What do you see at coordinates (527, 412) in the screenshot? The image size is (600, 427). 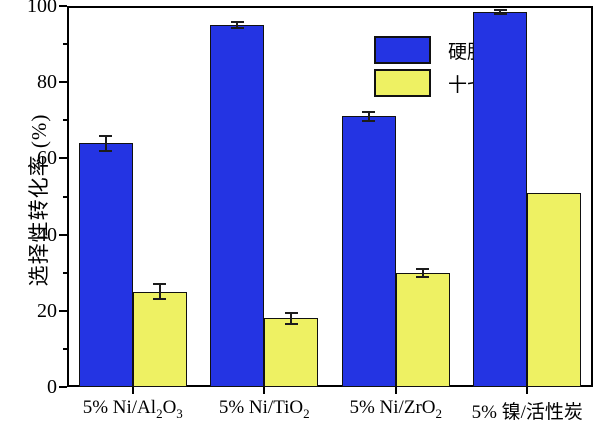 I see `label-text: 5% 镍/活性炭` at bounding box center [527, 412].